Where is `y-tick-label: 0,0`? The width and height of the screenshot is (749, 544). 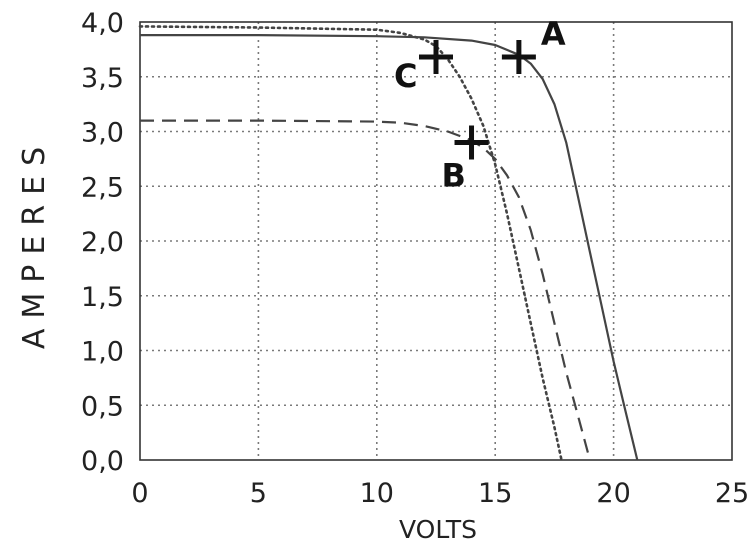 y-tick-label: 0,0 is located at coordinates (102, 461).